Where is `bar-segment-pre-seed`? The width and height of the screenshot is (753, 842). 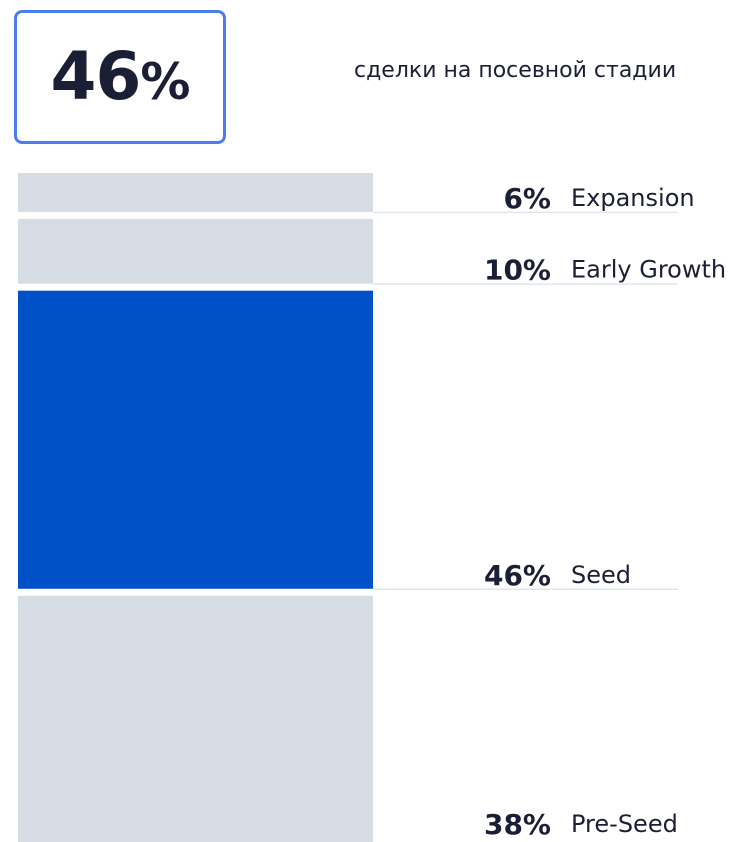
bar-segment-pre-seed is located at coordinates (195, 718).